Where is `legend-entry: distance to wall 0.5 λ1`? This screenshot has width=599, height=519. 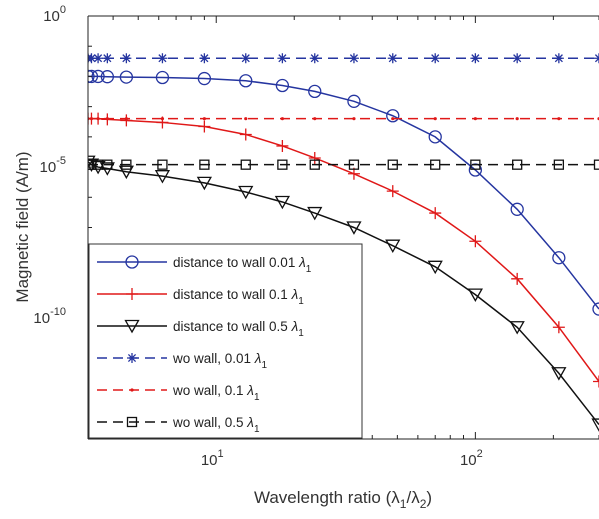
legend-entry: distance to wall 0.5 λ1 is located at coordinates (200, 329).